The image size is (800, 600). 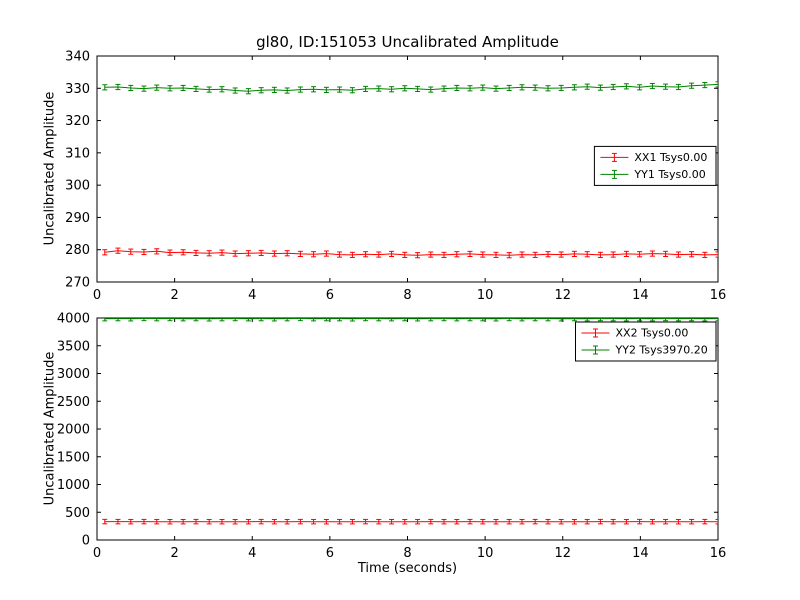 I want to click on y-tick-label: 340, so click(x=77, y=57).